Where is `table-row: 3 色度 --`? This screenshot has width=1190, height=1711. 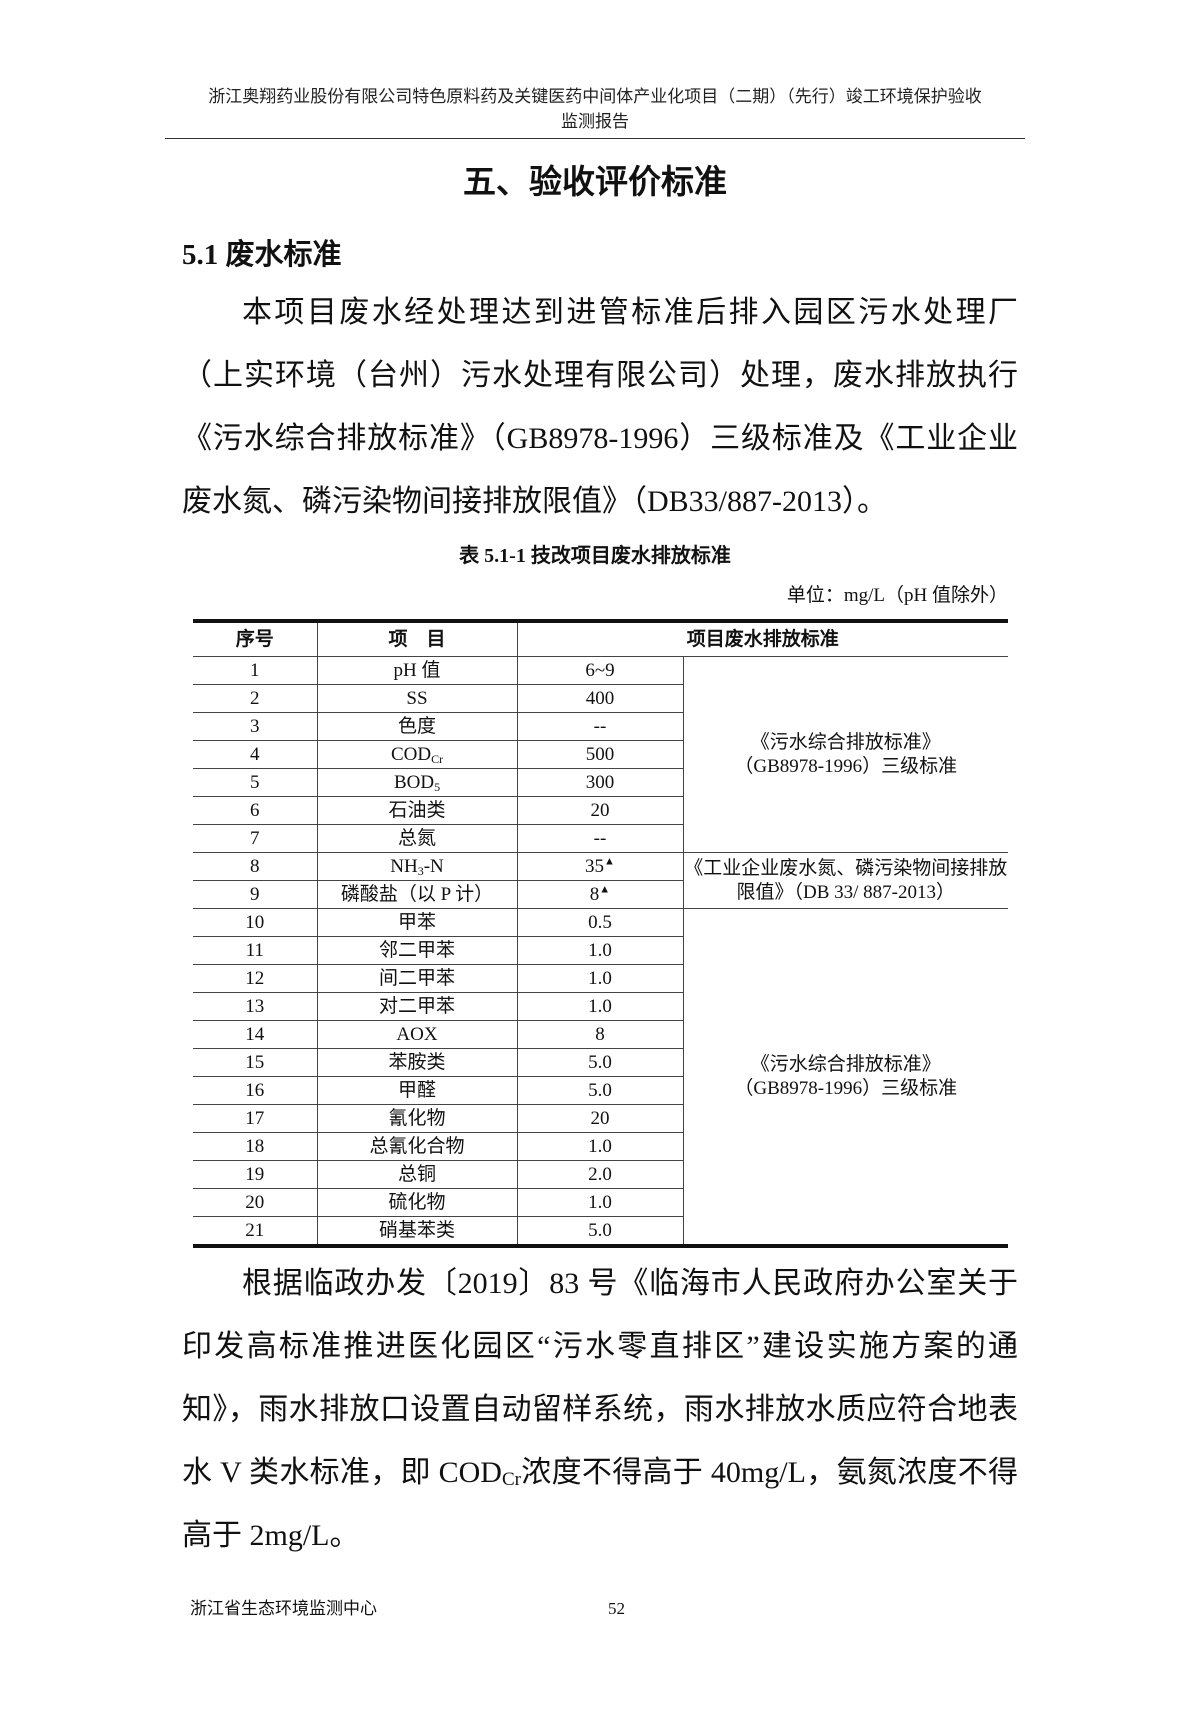
table-row: 3 色度 -- is located at coordinates (600, 726).